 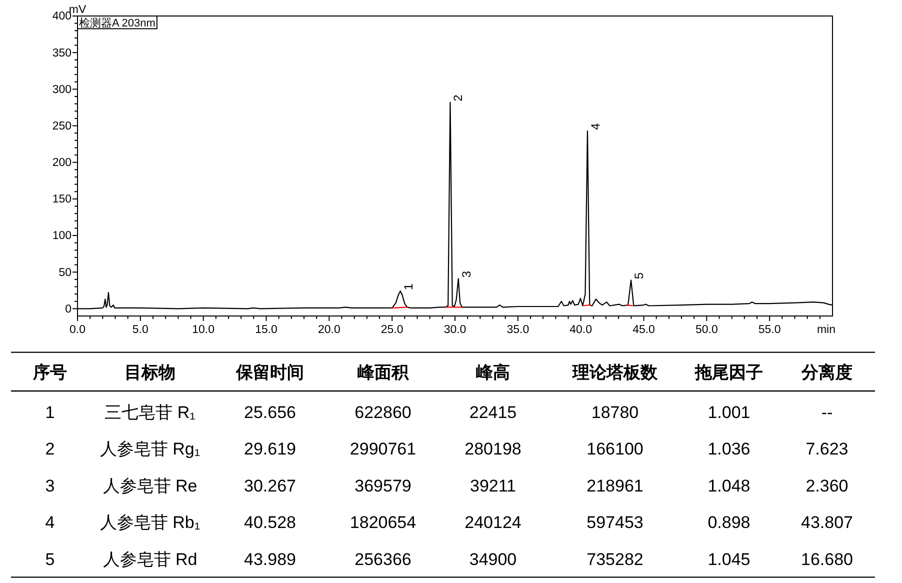 What do you see at coordinates (150, 449) in the screenshot?
I see `text: 人参皂苷 Rg₁` at bounding box center [150, 449].